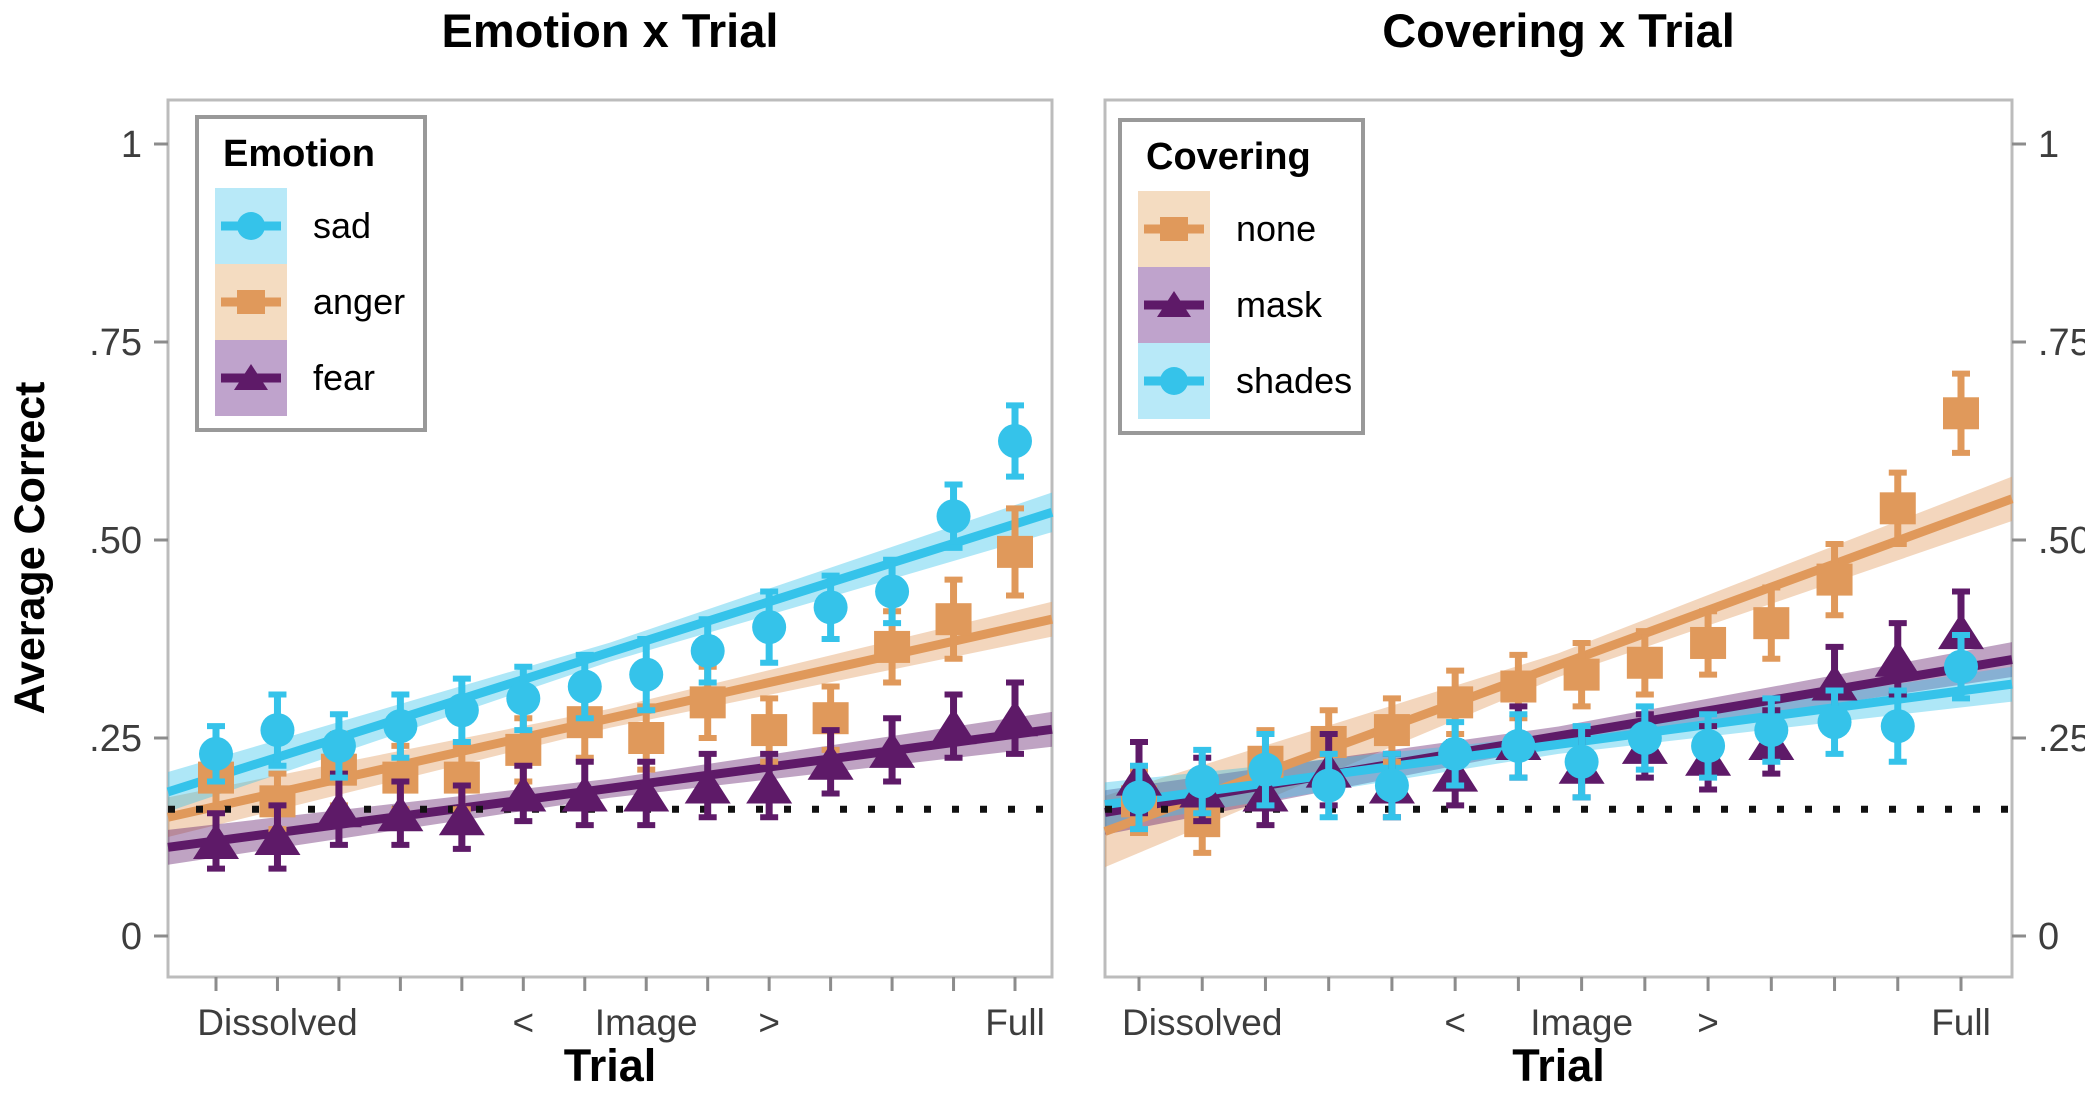 The width and height of the screenshot is (2085, 1118). What do you see at coordinates (610, 652) in the screenshot?
I see `sad-trend-line` at bounding box center [610, 652].